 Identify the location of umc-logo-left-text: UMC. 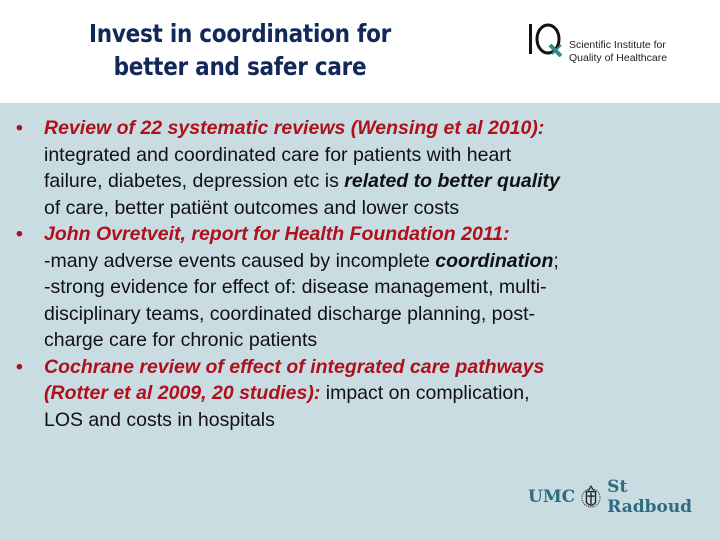
(552, 497).